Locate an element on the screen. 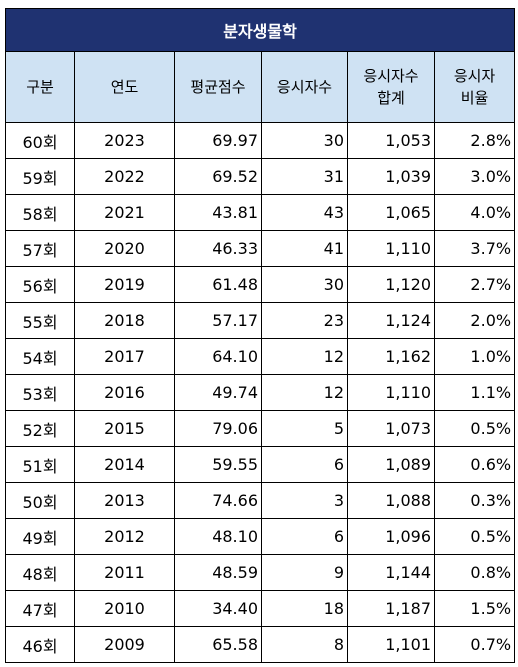  year-cell: 2021 is located at coordinates (124, 212).